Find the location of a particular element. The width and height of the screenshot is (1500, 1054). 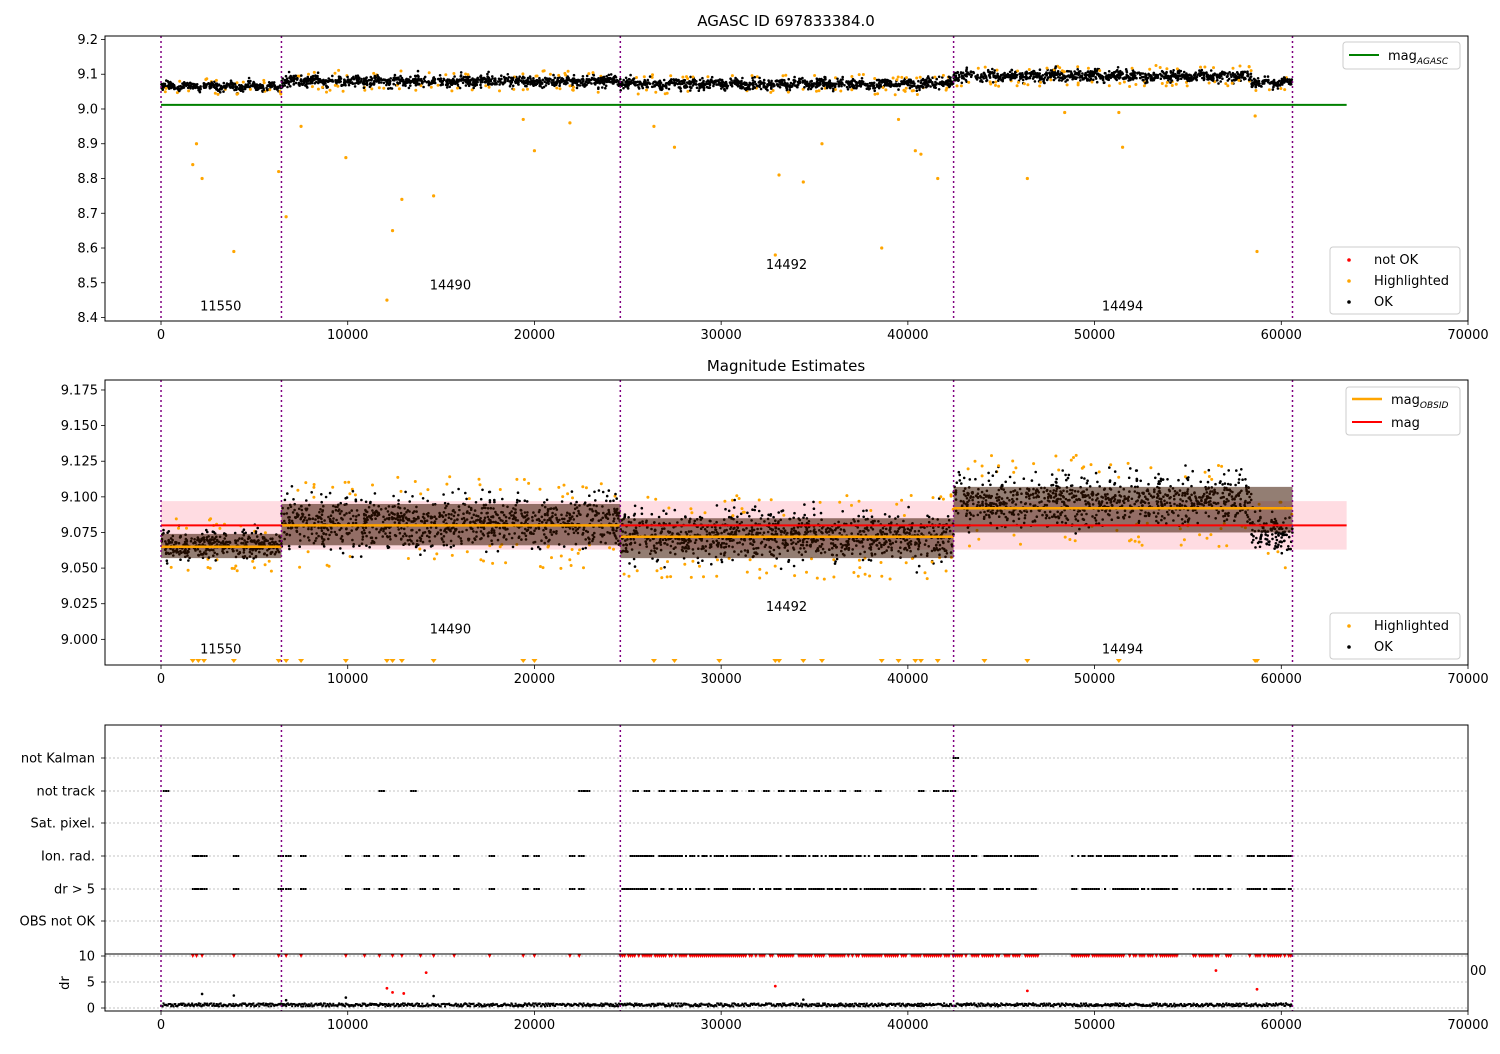

x-tick-label: 10000 is located at coordinates (347, 335).